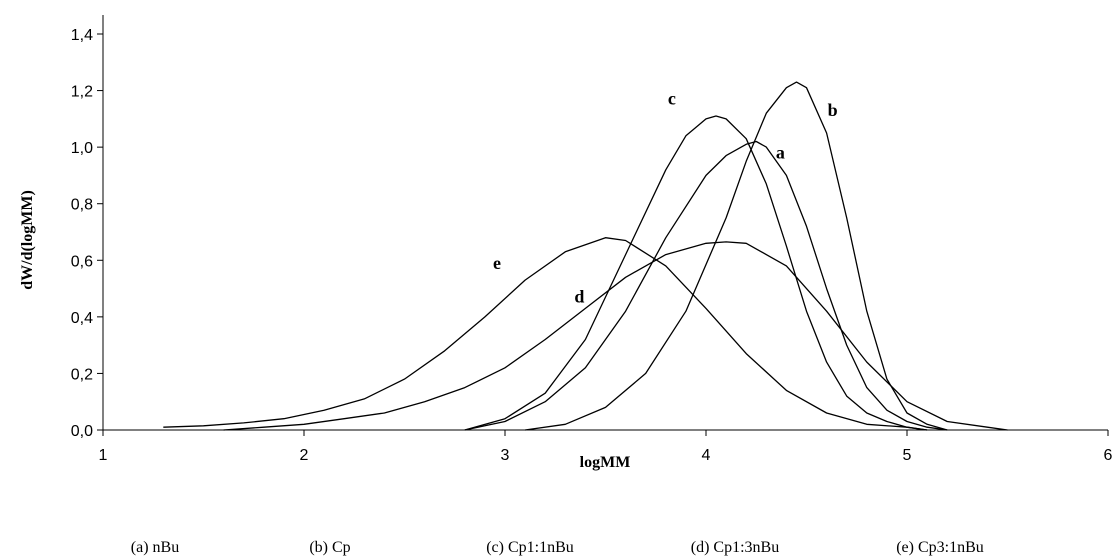 This screenshot has height=558, width=1118. I want to click on legend-item: (c) Cp1:1nBu, so click(530, 547).